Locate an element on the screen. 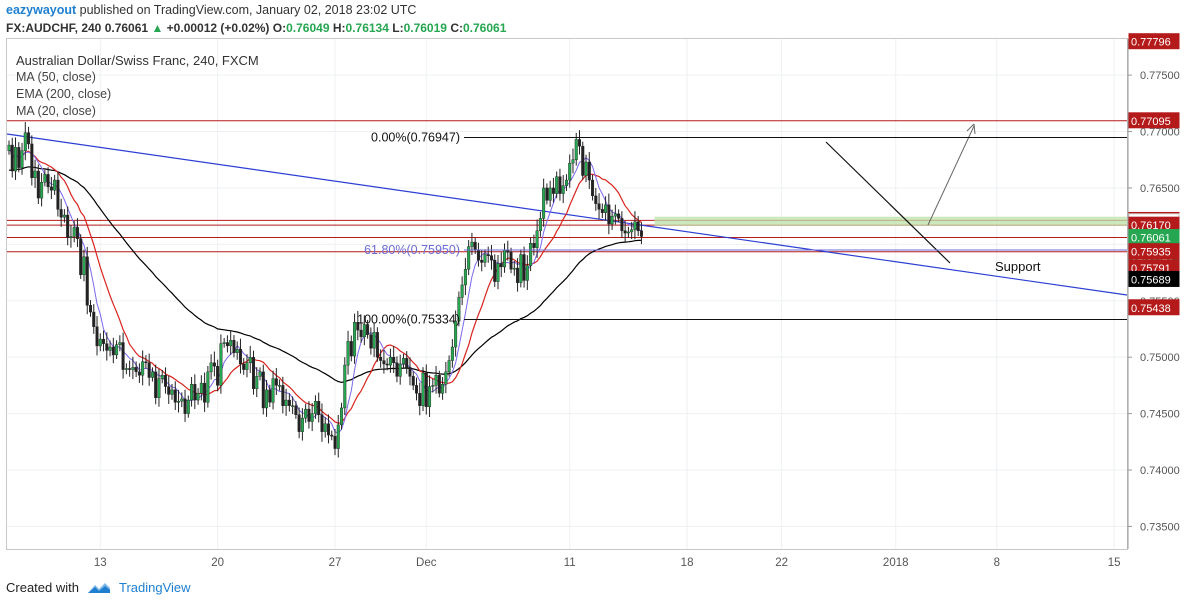 The image size is (1184, 606). low-value: 0.76019 is located at coordinates (425, 28).